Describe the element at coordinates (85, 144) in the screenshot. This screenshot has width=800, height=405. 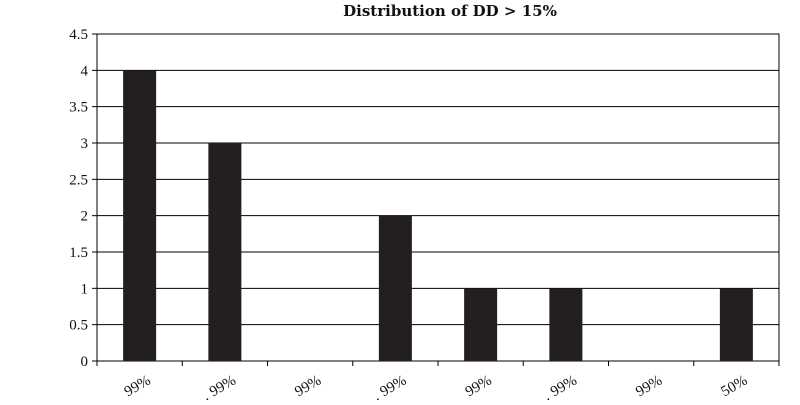
I see `y-tick-label: 3` at that location.